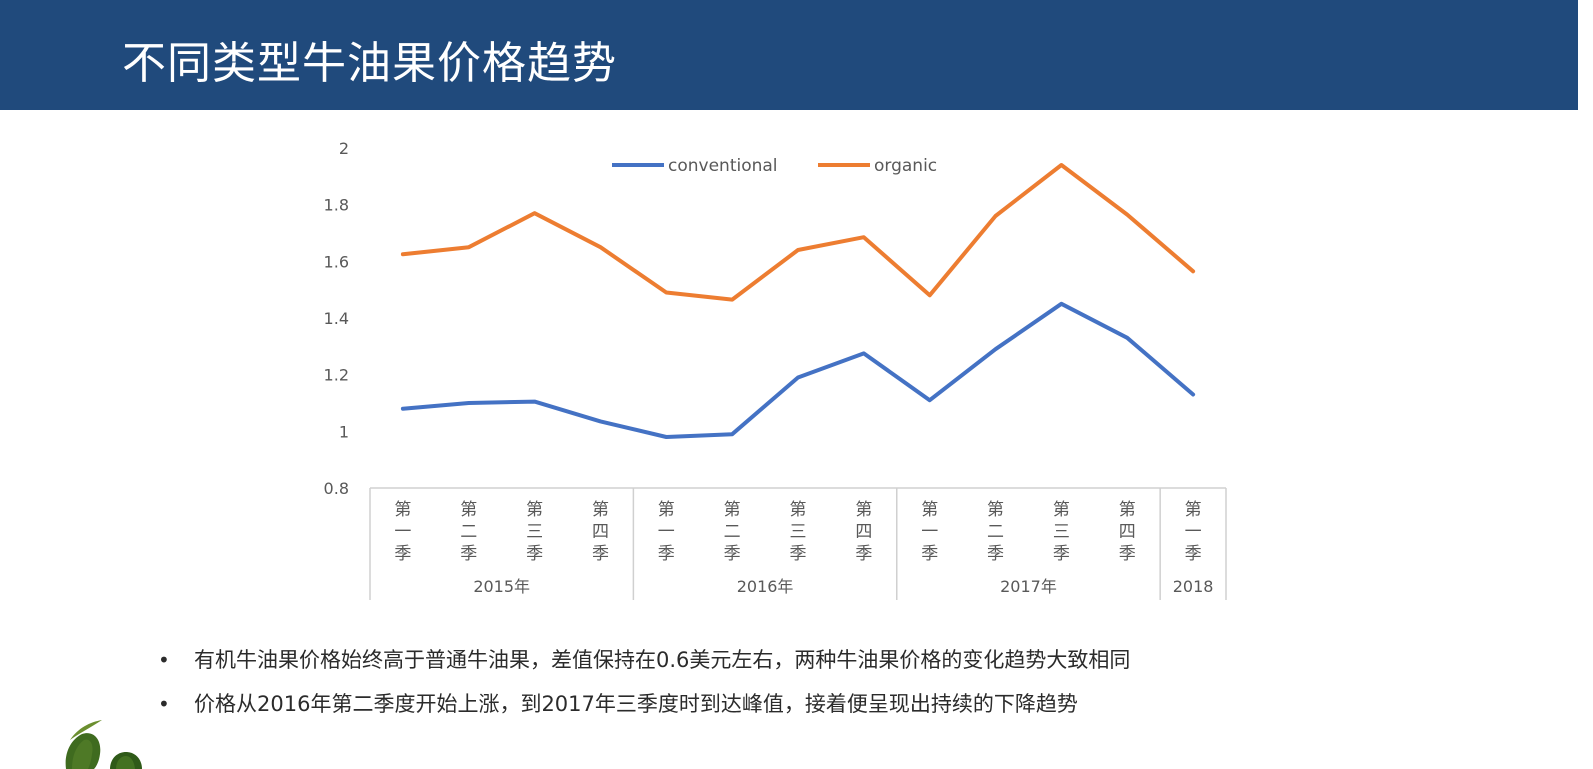 This screenshot has height=769, width=1593. Describe the element at coordinates (336, 205) in the screenshot. I see `y-tick-label: 1.8` at that location.